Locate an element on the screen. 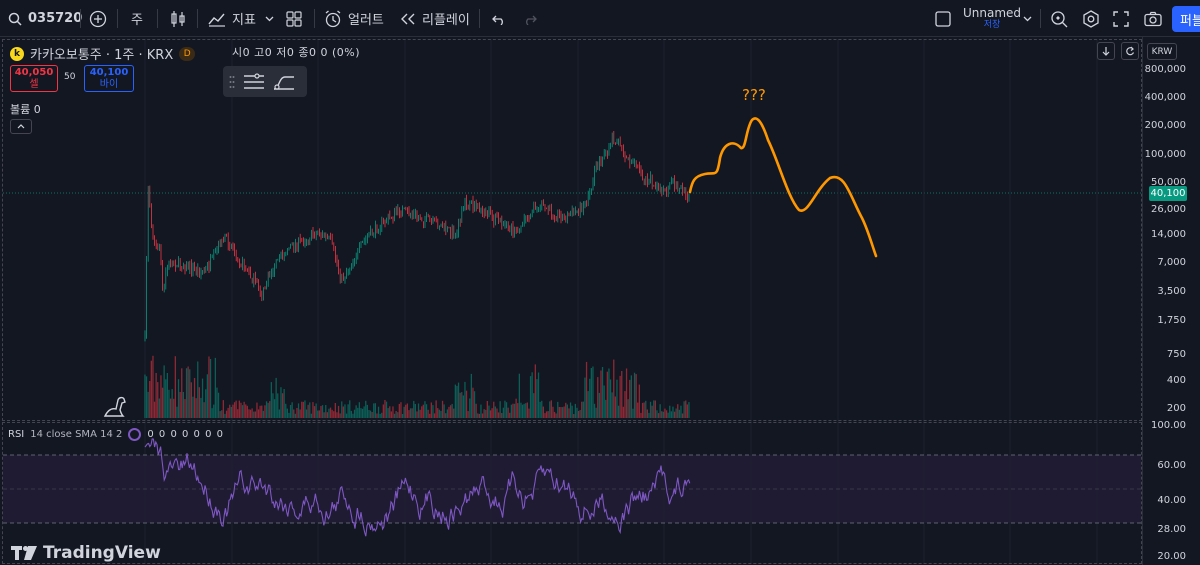  fullscreen-button is located at coordinates (1121, 18).